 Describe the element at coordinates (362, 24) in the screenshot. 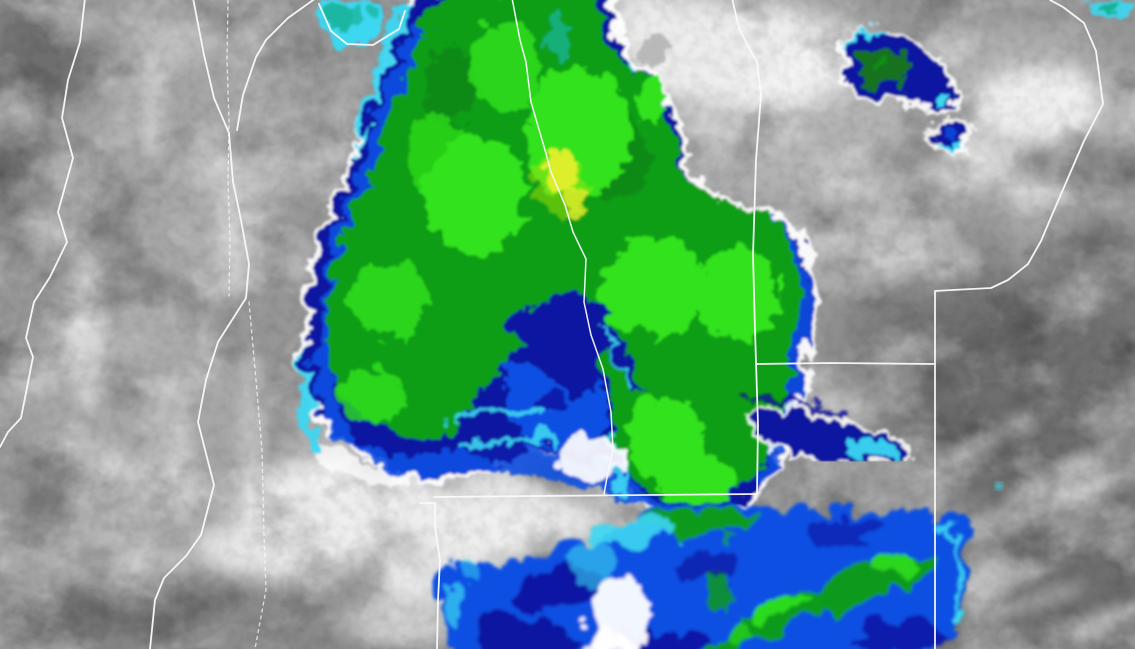

I see `border-line-north-hexagon` at that location.